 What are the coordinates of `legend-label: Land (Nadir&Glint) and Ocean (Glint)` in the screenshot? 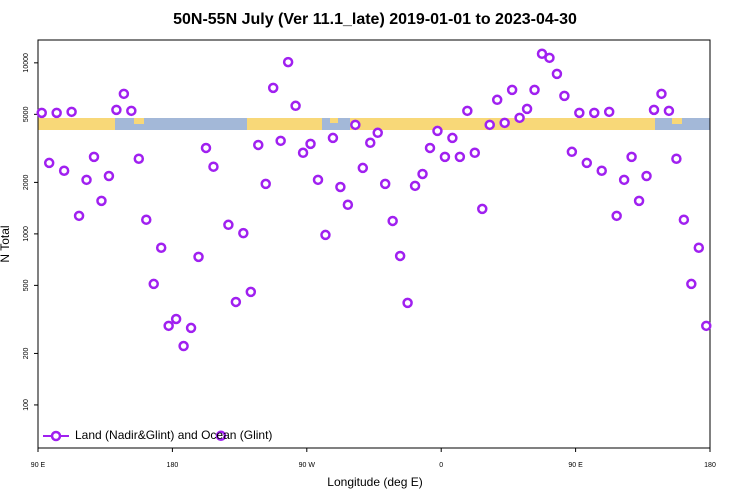 It's located at (173, 435).